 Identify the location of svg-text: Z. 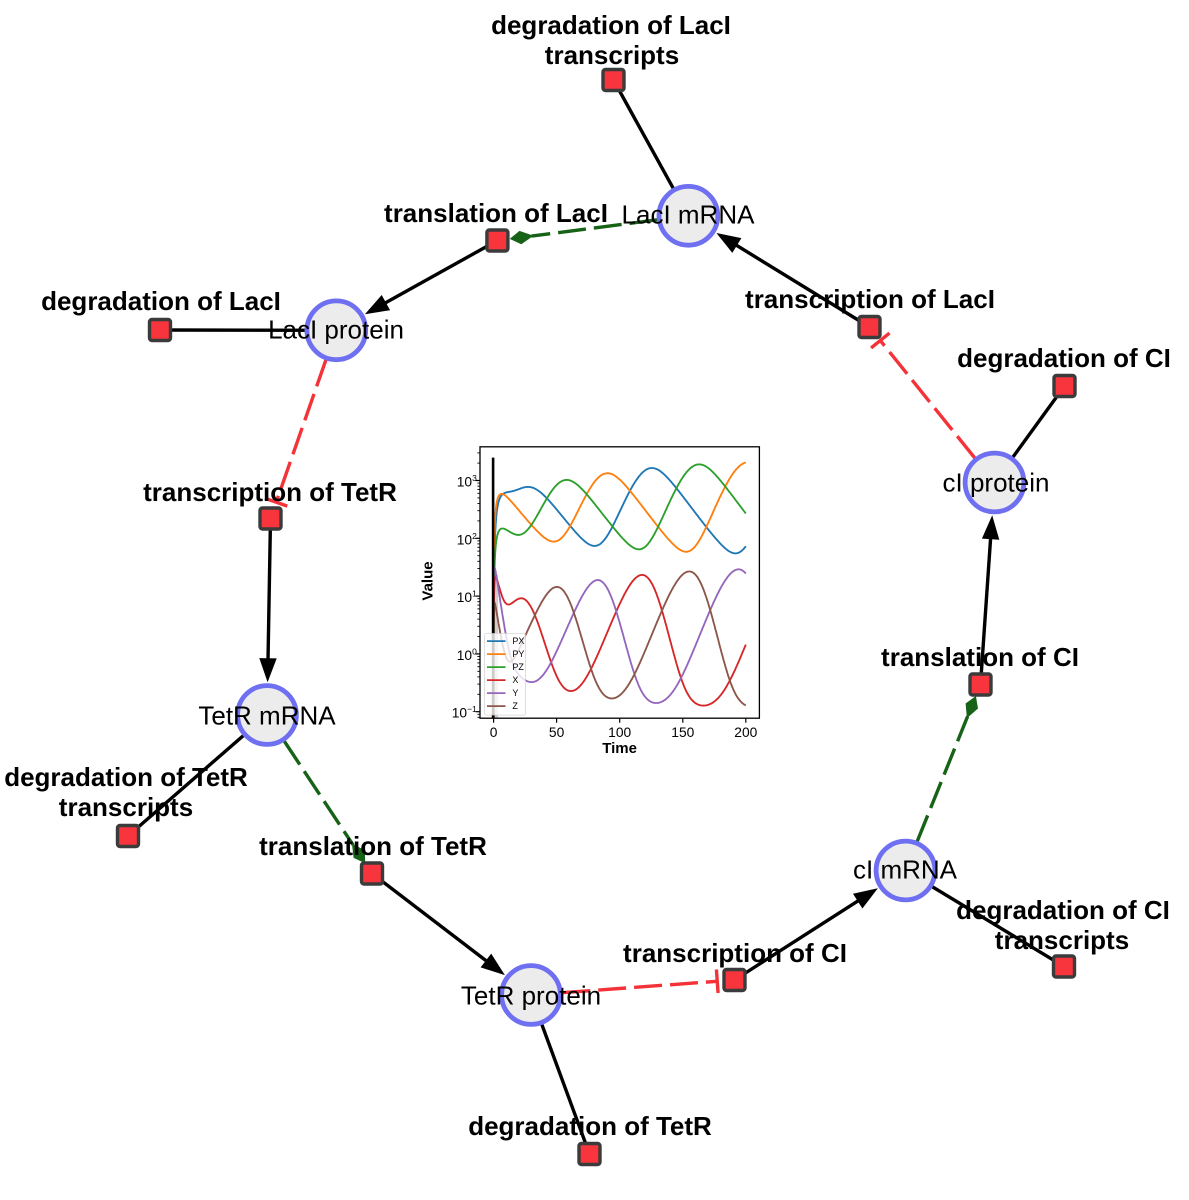
(515, 706).